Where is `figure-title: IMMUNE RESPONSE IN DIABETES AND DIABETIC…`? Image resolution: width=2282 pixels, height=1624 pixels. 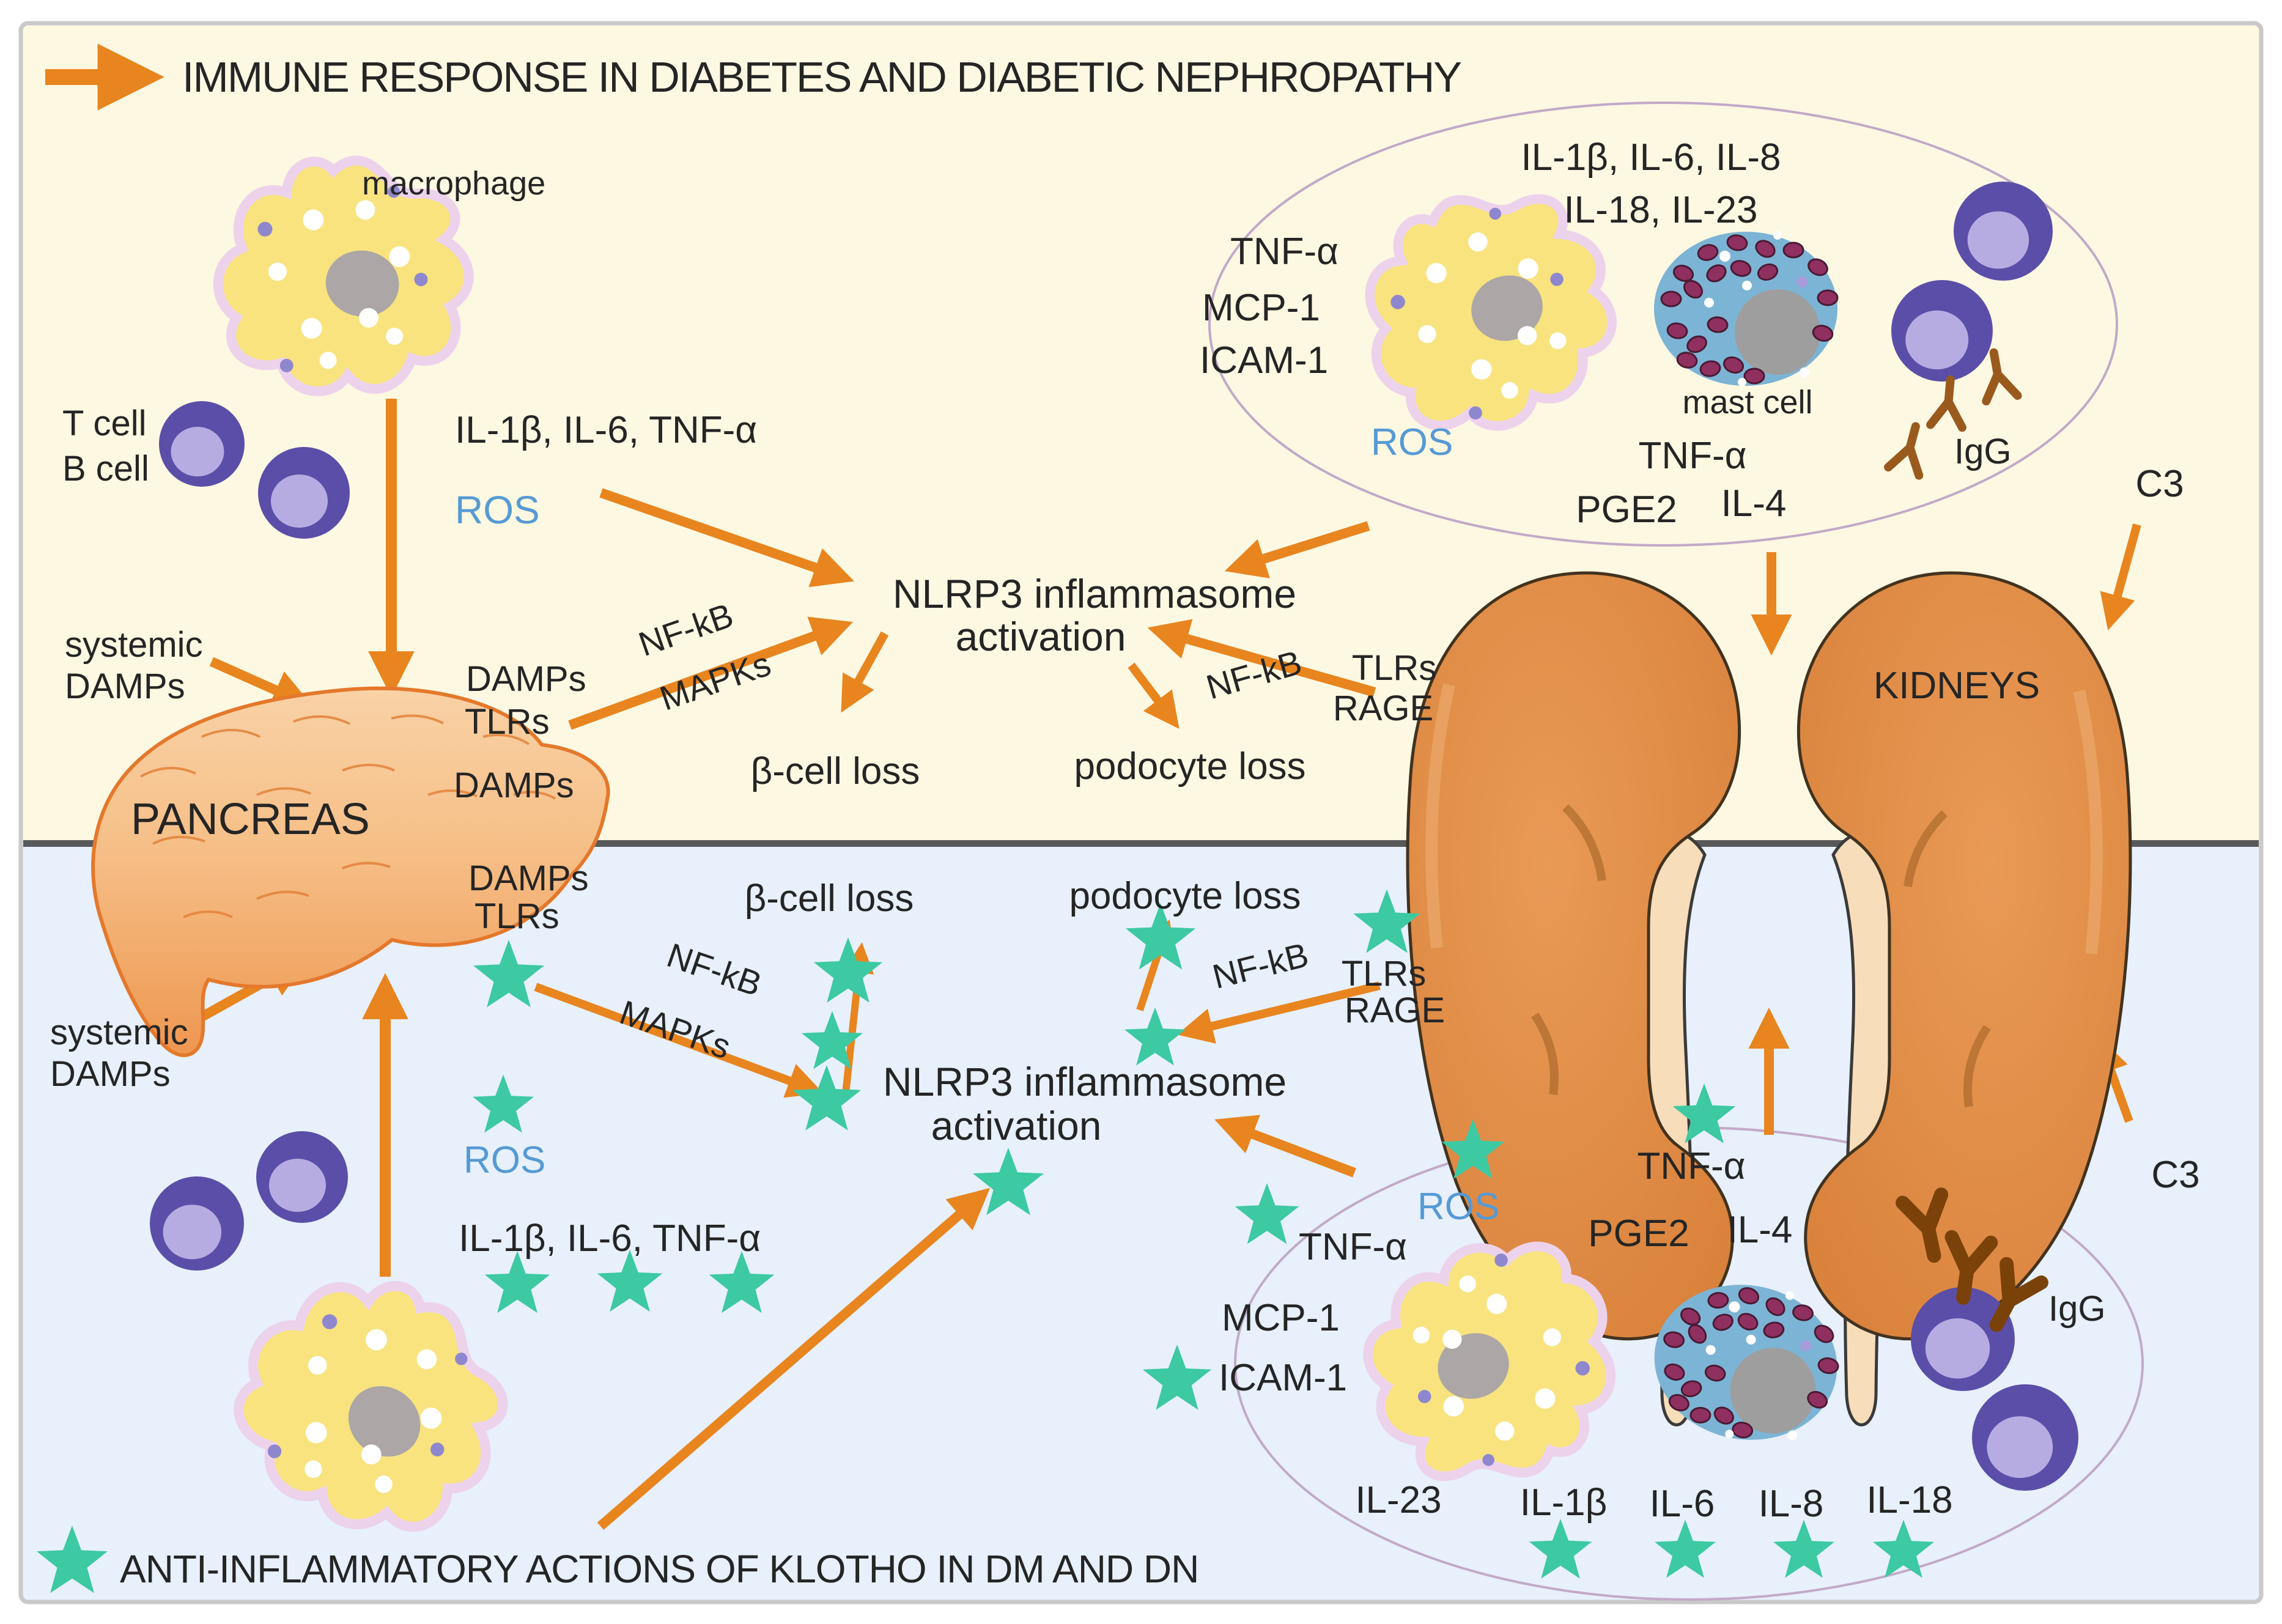
figure-title: IMMUNE RESPONSE IN DIABETES AND DIABETIC… is located at coordinates (822, 77).